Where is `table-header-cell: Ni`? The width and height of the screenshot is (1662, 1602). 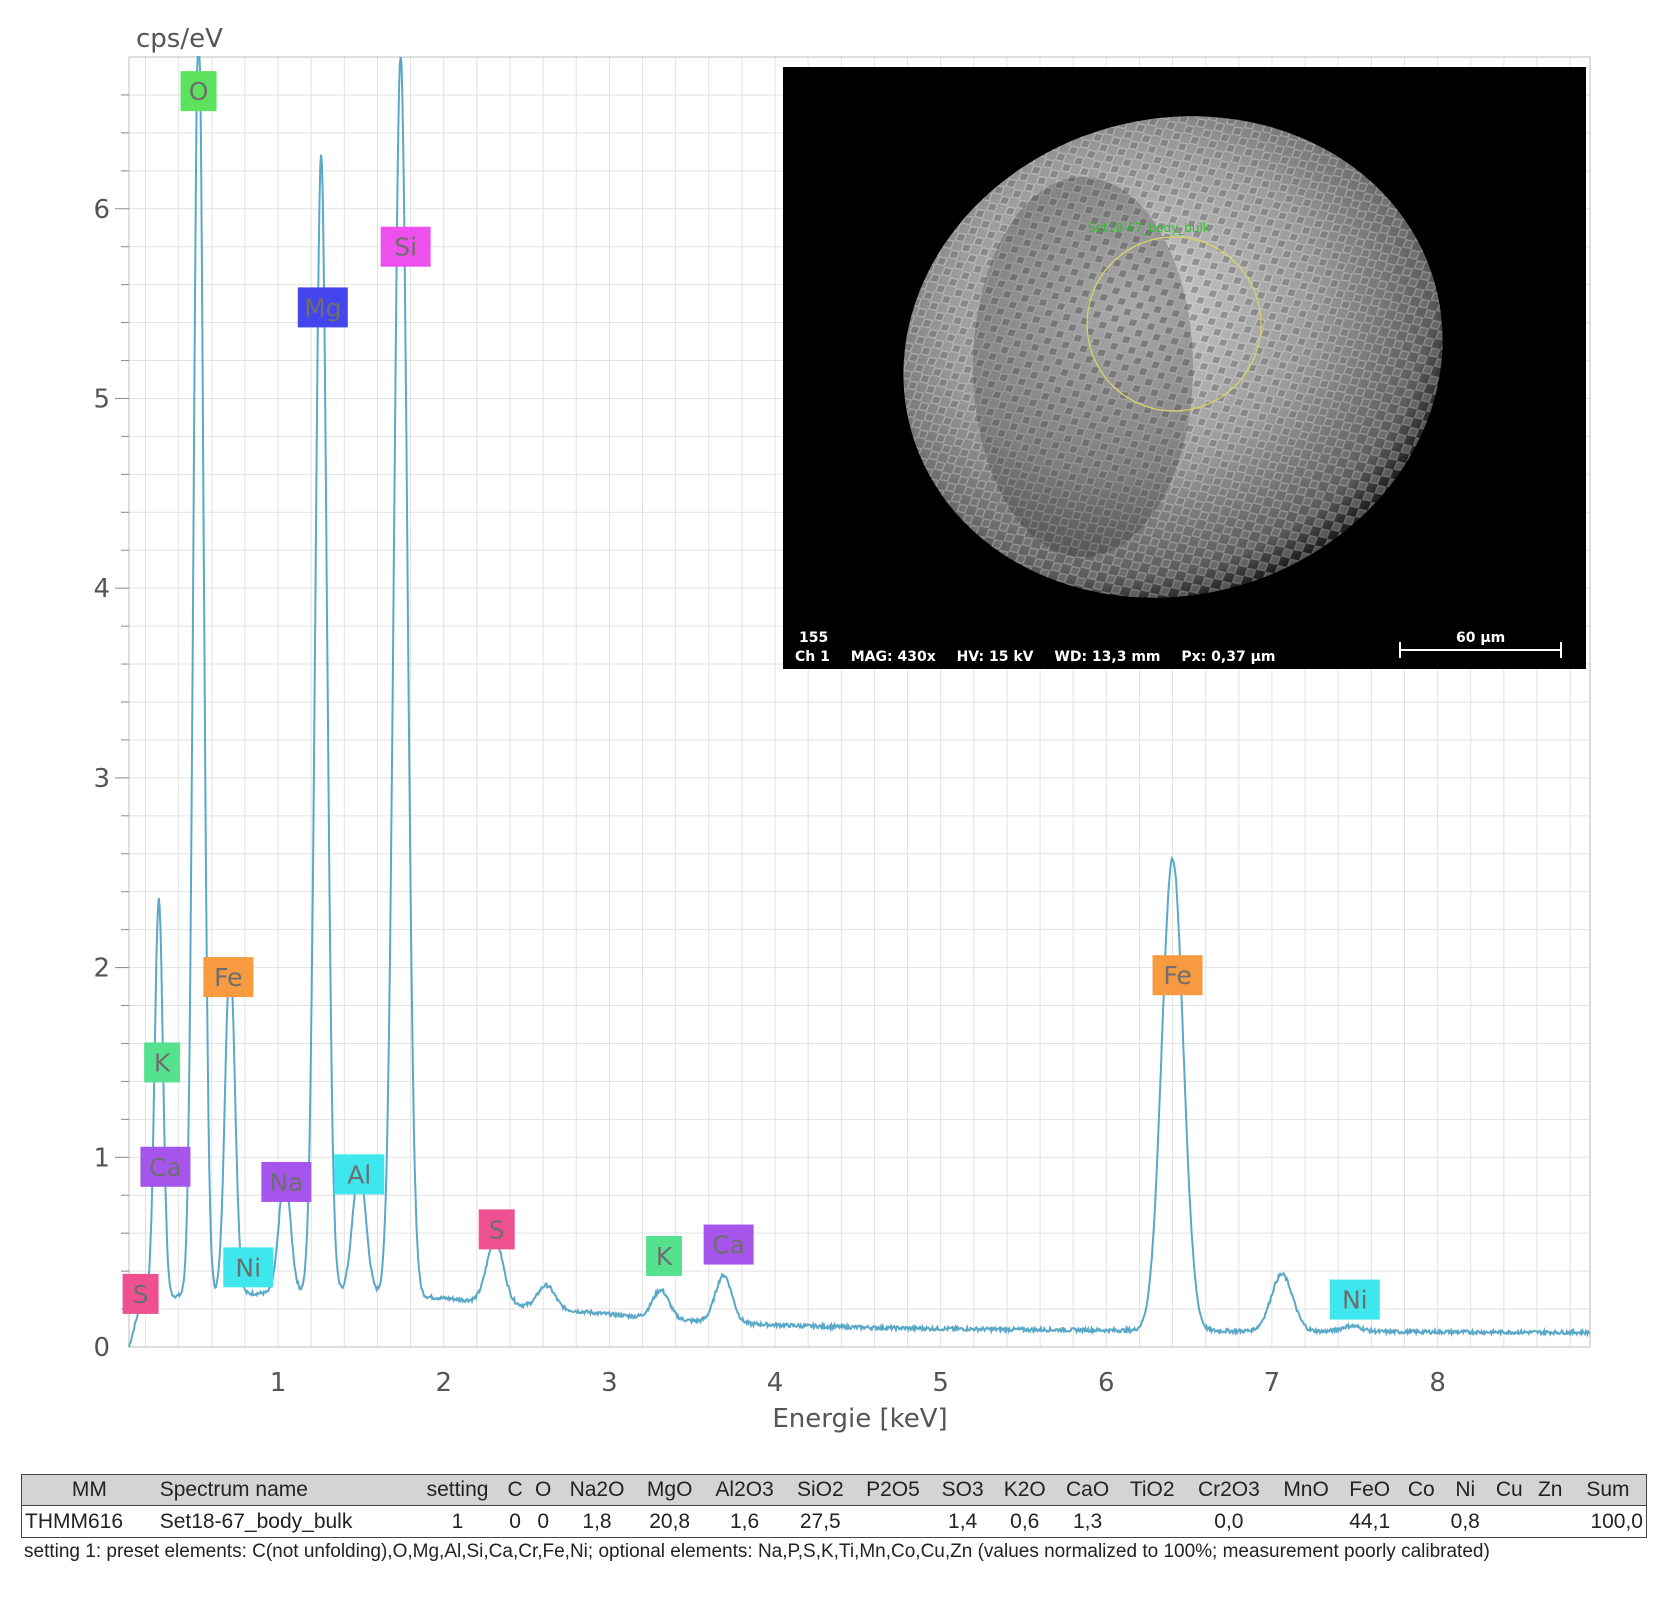
table-header-cell: Ni is located at coordinates (1465, 1490).